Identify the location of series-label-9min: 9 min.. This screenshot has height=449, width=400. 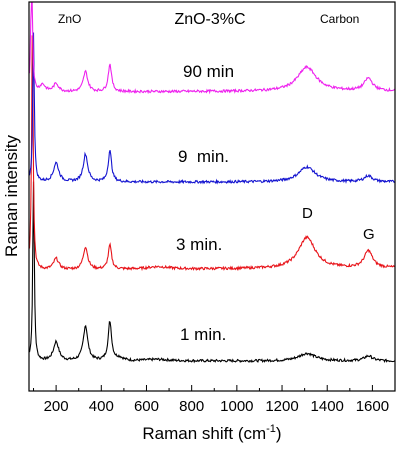
(203, 156).